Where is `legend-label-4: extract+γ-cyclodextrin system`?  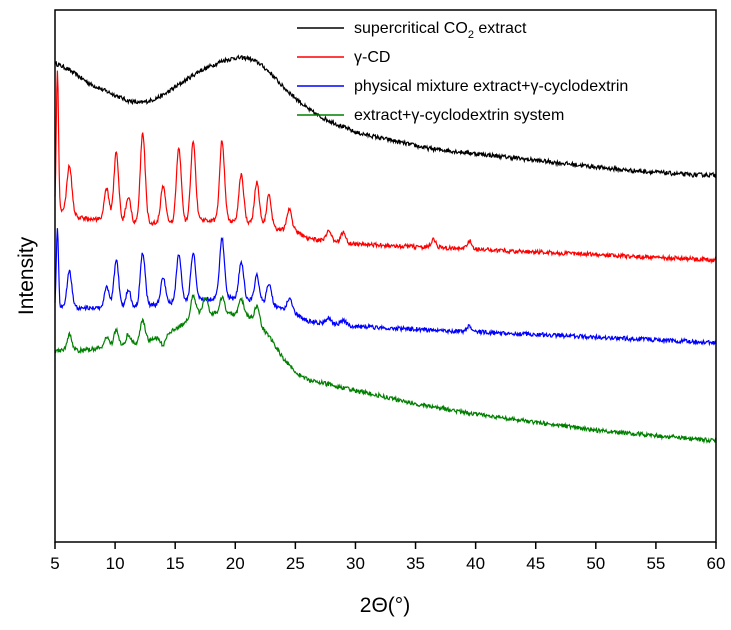
legend-label-4: extract+γ-cyclodextrin system is located at coordinates (459, 115).